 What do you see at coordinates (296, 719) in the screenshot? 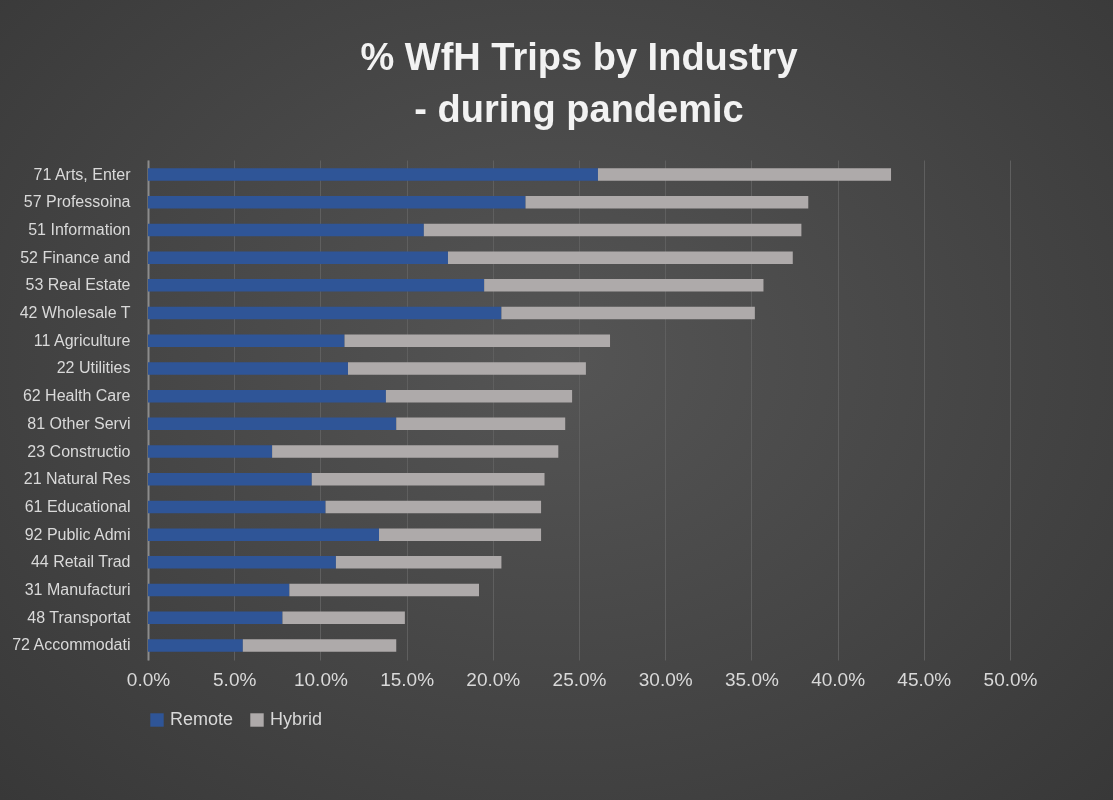
I see `legend-label: Hybrid` at bounding box center [296, 719].